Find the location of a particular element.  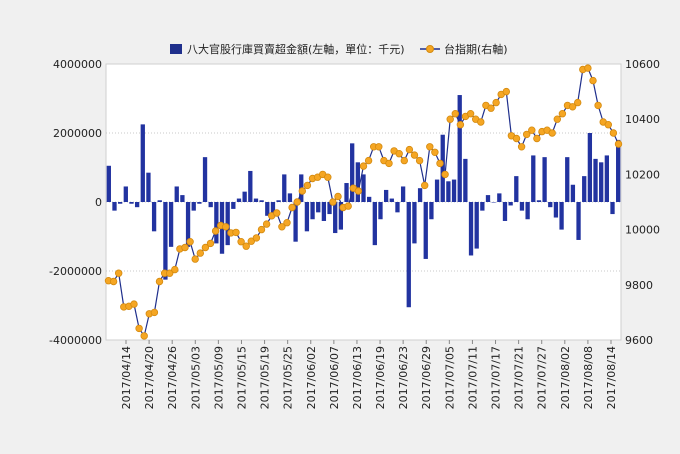

x-tick-label: 2017/05/15 is located at coordinates (242, 377).